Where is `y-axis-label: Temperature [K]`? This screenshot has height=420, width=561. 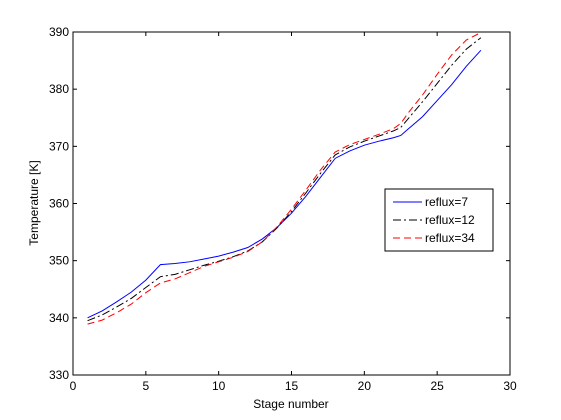 y-axis-label: Temperature [K] is located at coordinates (34, 202).